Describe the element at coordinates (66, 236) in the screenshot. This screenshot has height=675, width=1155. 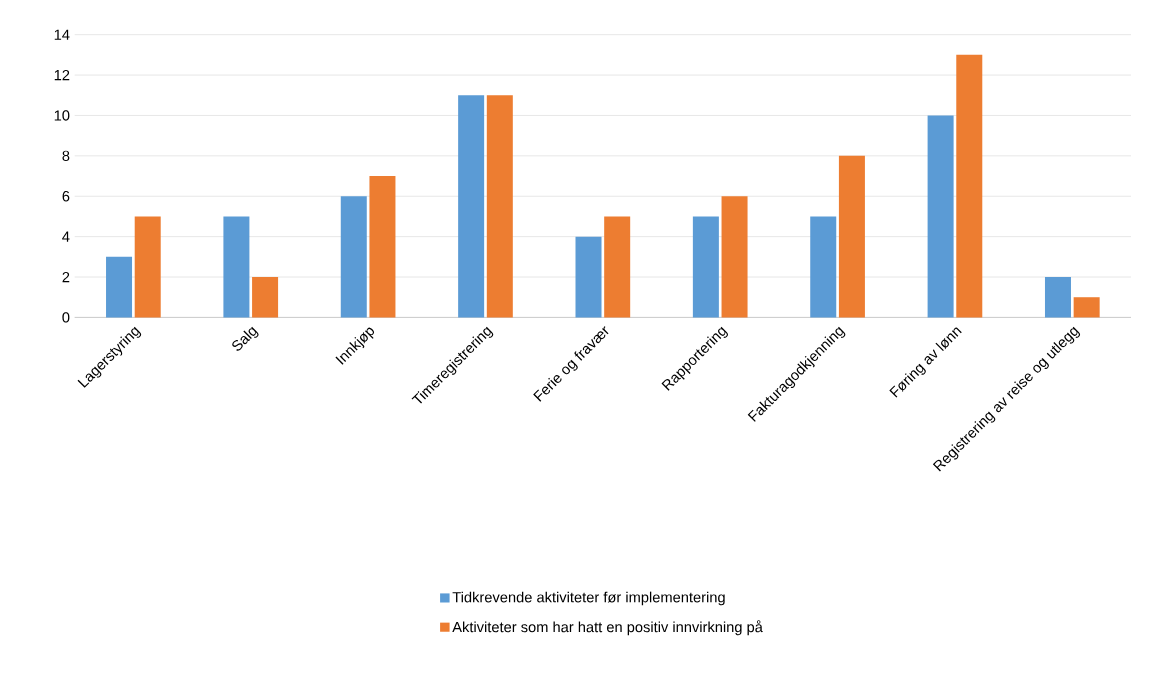
I see `y-tick-label: 4` at that location.